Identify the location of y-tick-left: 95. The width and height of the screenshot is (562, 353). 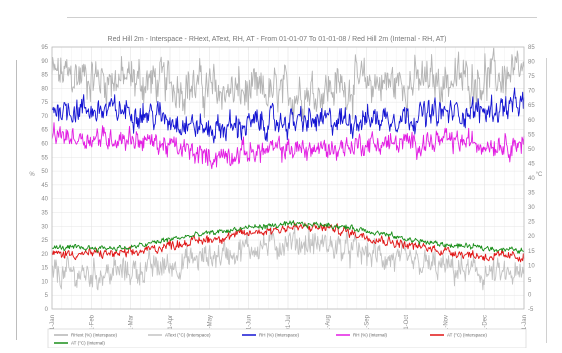
(44, 48).